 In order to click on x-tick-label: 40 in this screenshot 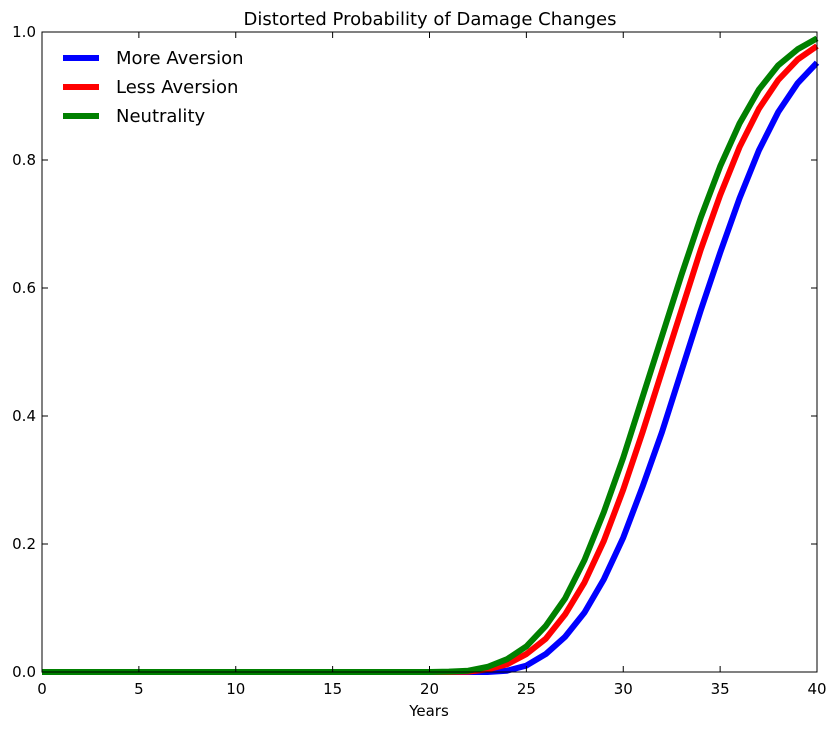, I will do `click(816, 689)`.